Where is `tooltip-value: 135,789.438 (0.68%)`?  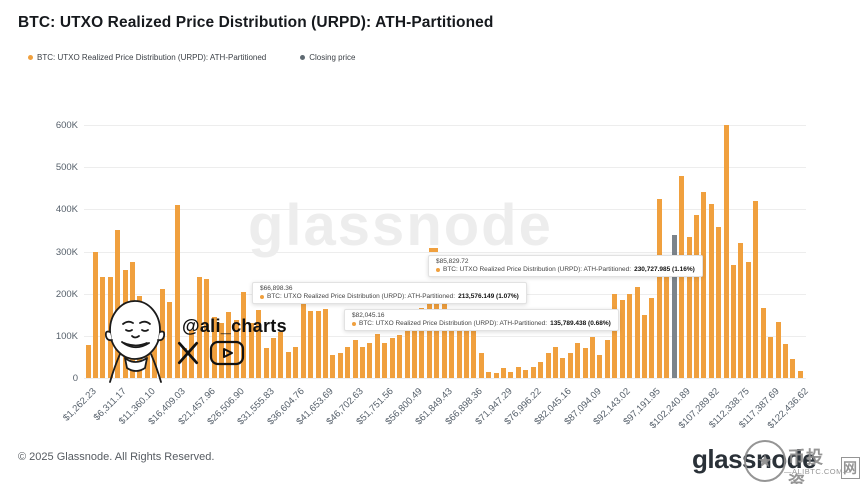
tooltip-value: 135,789.438 (0.68%) is located at coordinates (580, 323).